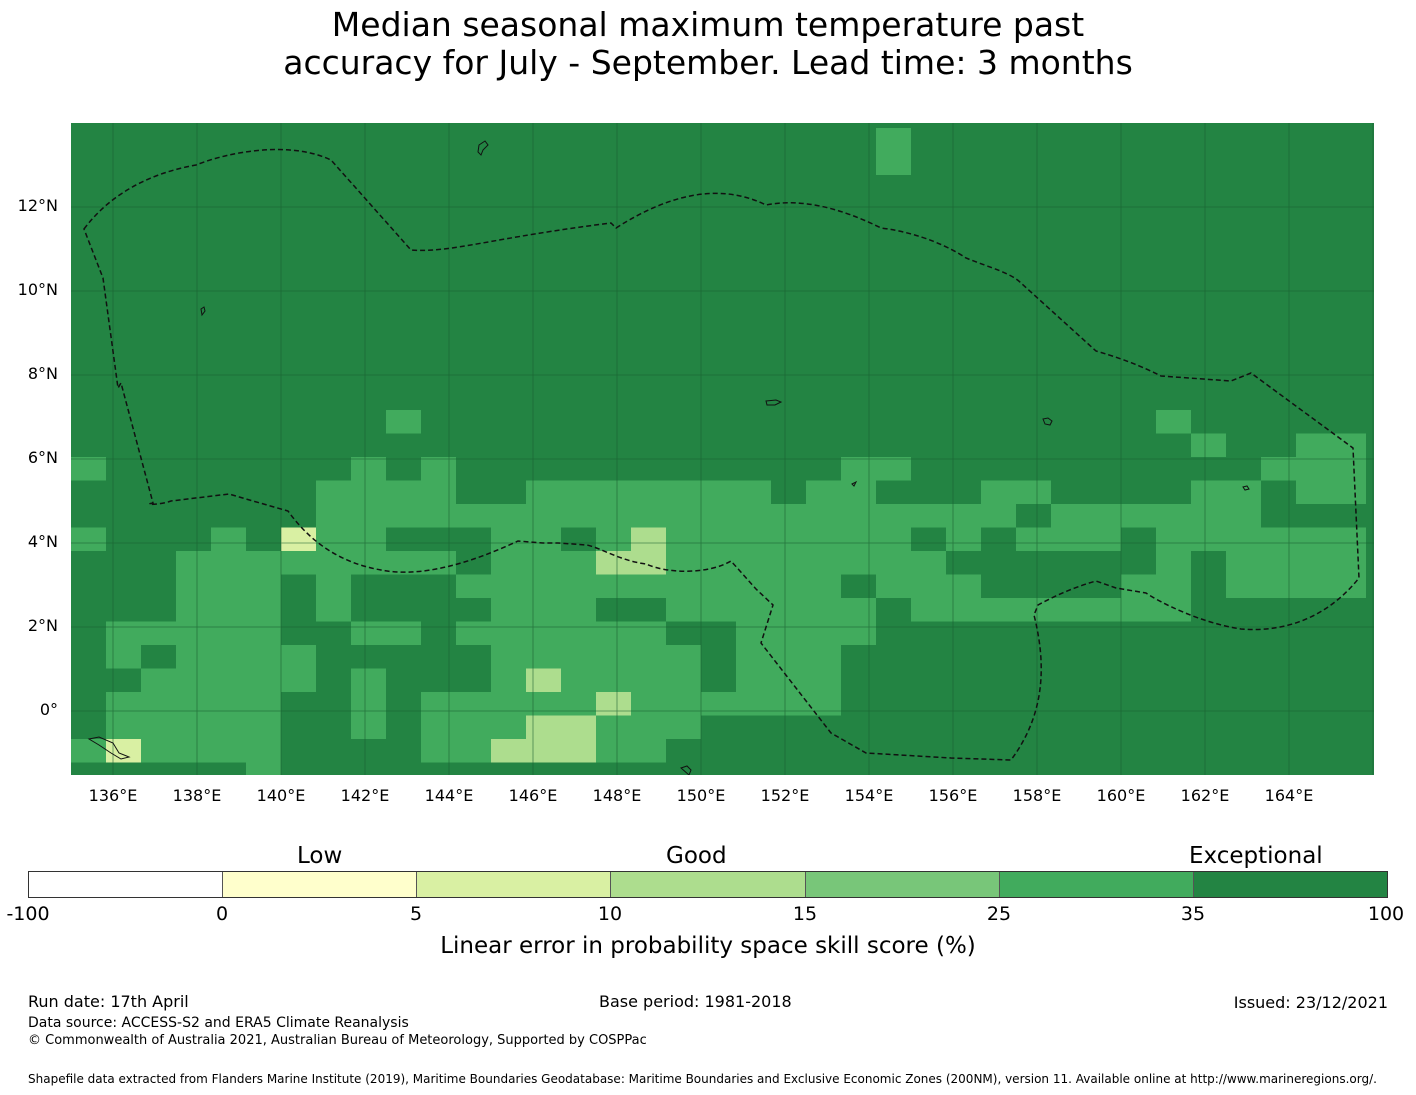 The image size is (1416, 1095). What do you see at coordinates (42, 373) in the screenshot?
I see `lat-label: 8°N` at bounding box center [42, 373].